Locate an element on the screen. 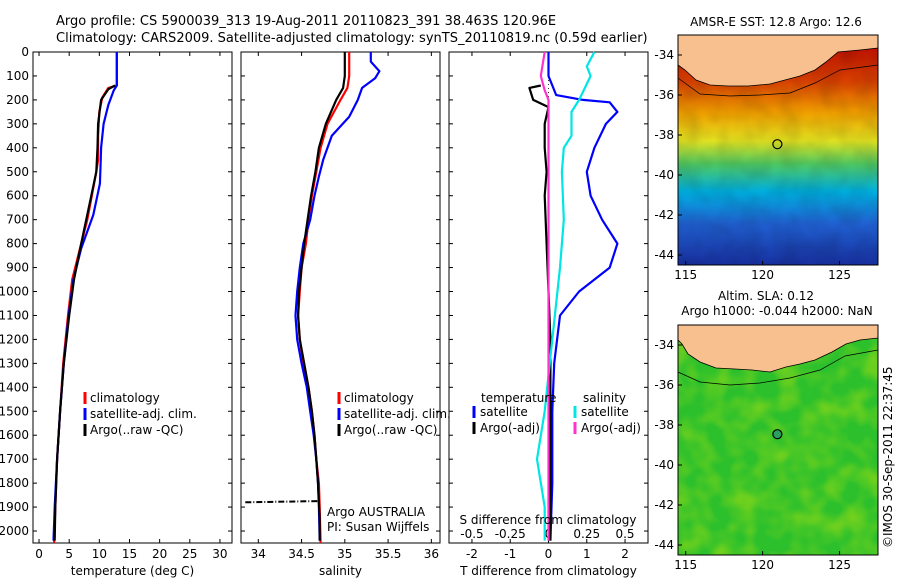  pi-annotation: PI: Susan Wijffels is located at coordinates (378, 527).